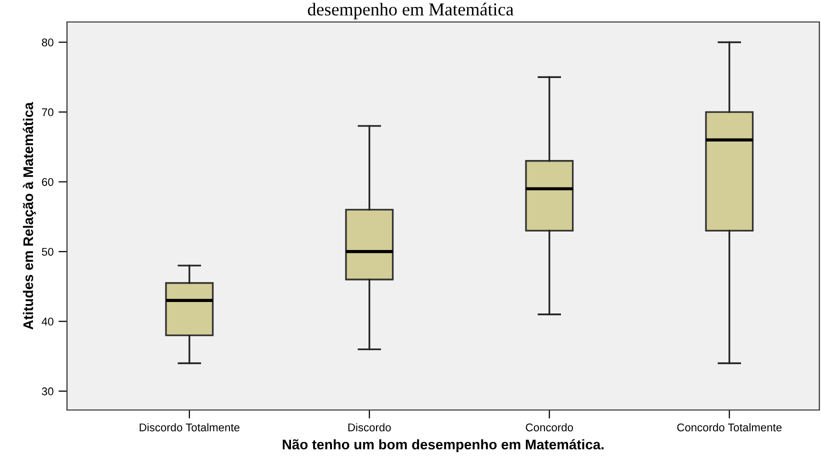  Describe the element at coordinates (190, 427) in the screenshot. I see `x-tick-label: Discordo Totalmente` at that location.